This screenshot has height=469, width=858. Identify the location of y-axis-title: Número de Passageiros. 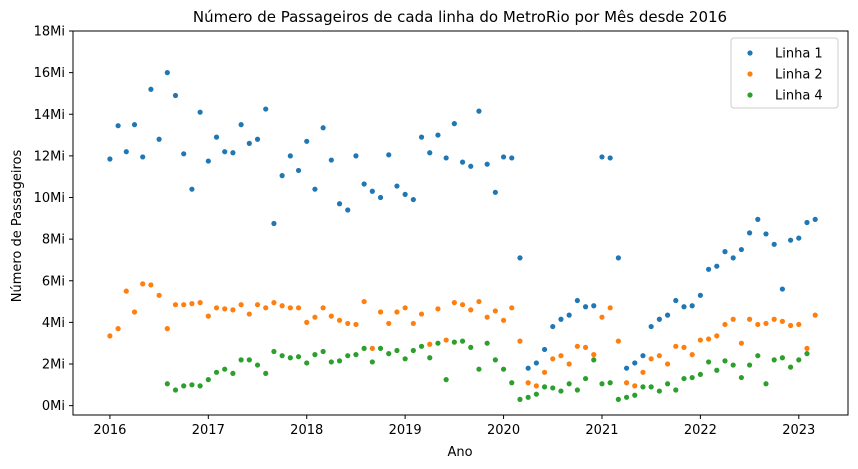
(17, 226).